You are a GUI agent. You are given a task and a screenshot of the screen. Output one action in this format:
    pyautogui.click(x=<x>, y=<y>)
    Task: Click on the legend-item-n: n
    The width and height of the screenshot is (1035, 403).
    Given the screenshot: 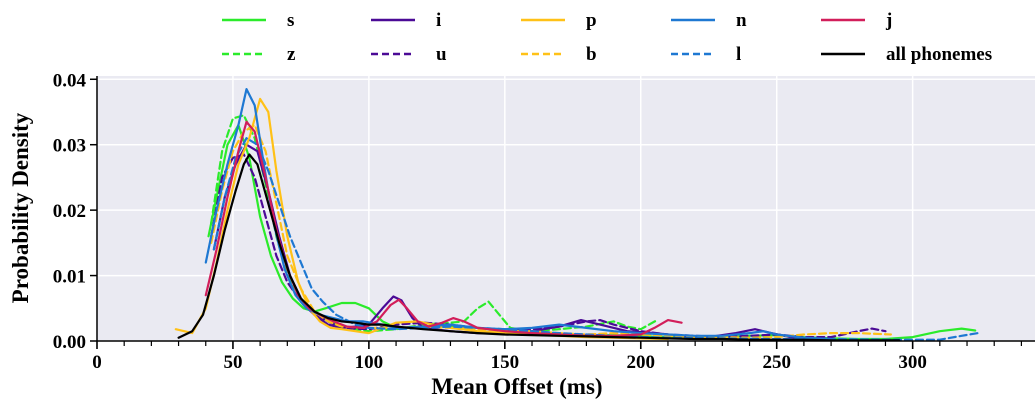 What is the action you would take?
    pyautogui.click(x=709, y=20)
    